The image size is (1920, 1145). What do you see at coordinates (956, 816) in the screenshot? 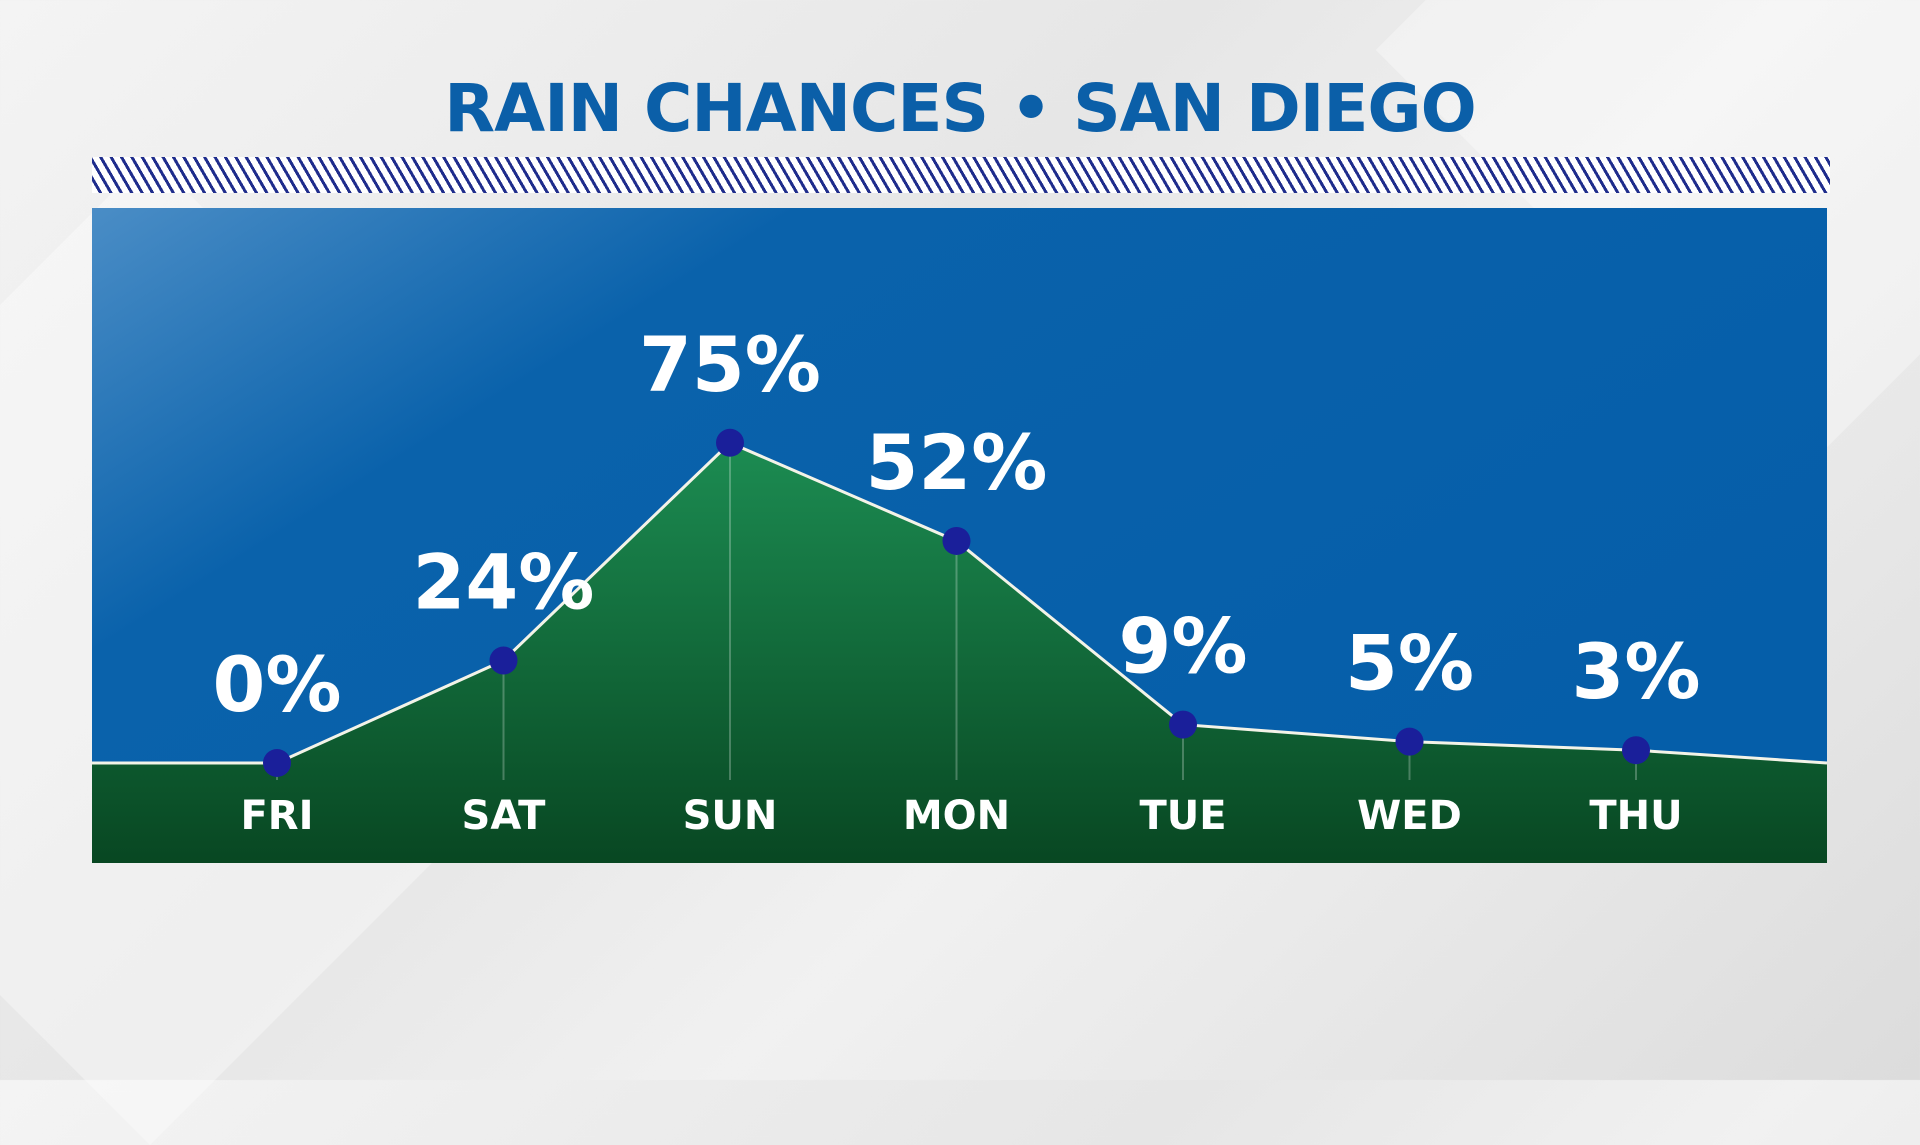
I see `day-label: MON` at bounding box center [956, 816].